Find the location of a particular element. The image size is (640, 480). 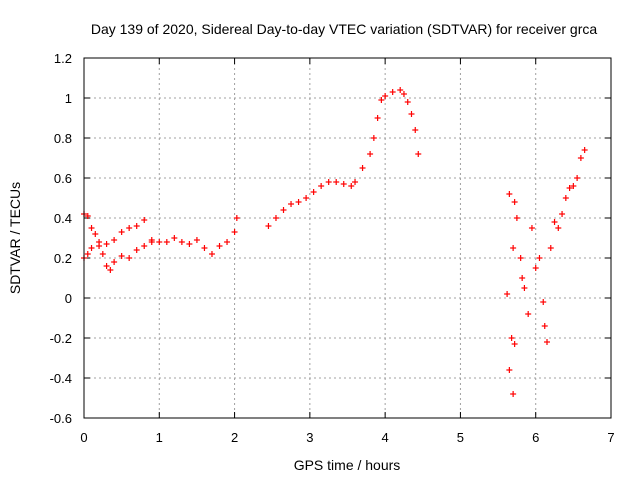

y-tick-label: 1 is located at coordinates (68, 98).